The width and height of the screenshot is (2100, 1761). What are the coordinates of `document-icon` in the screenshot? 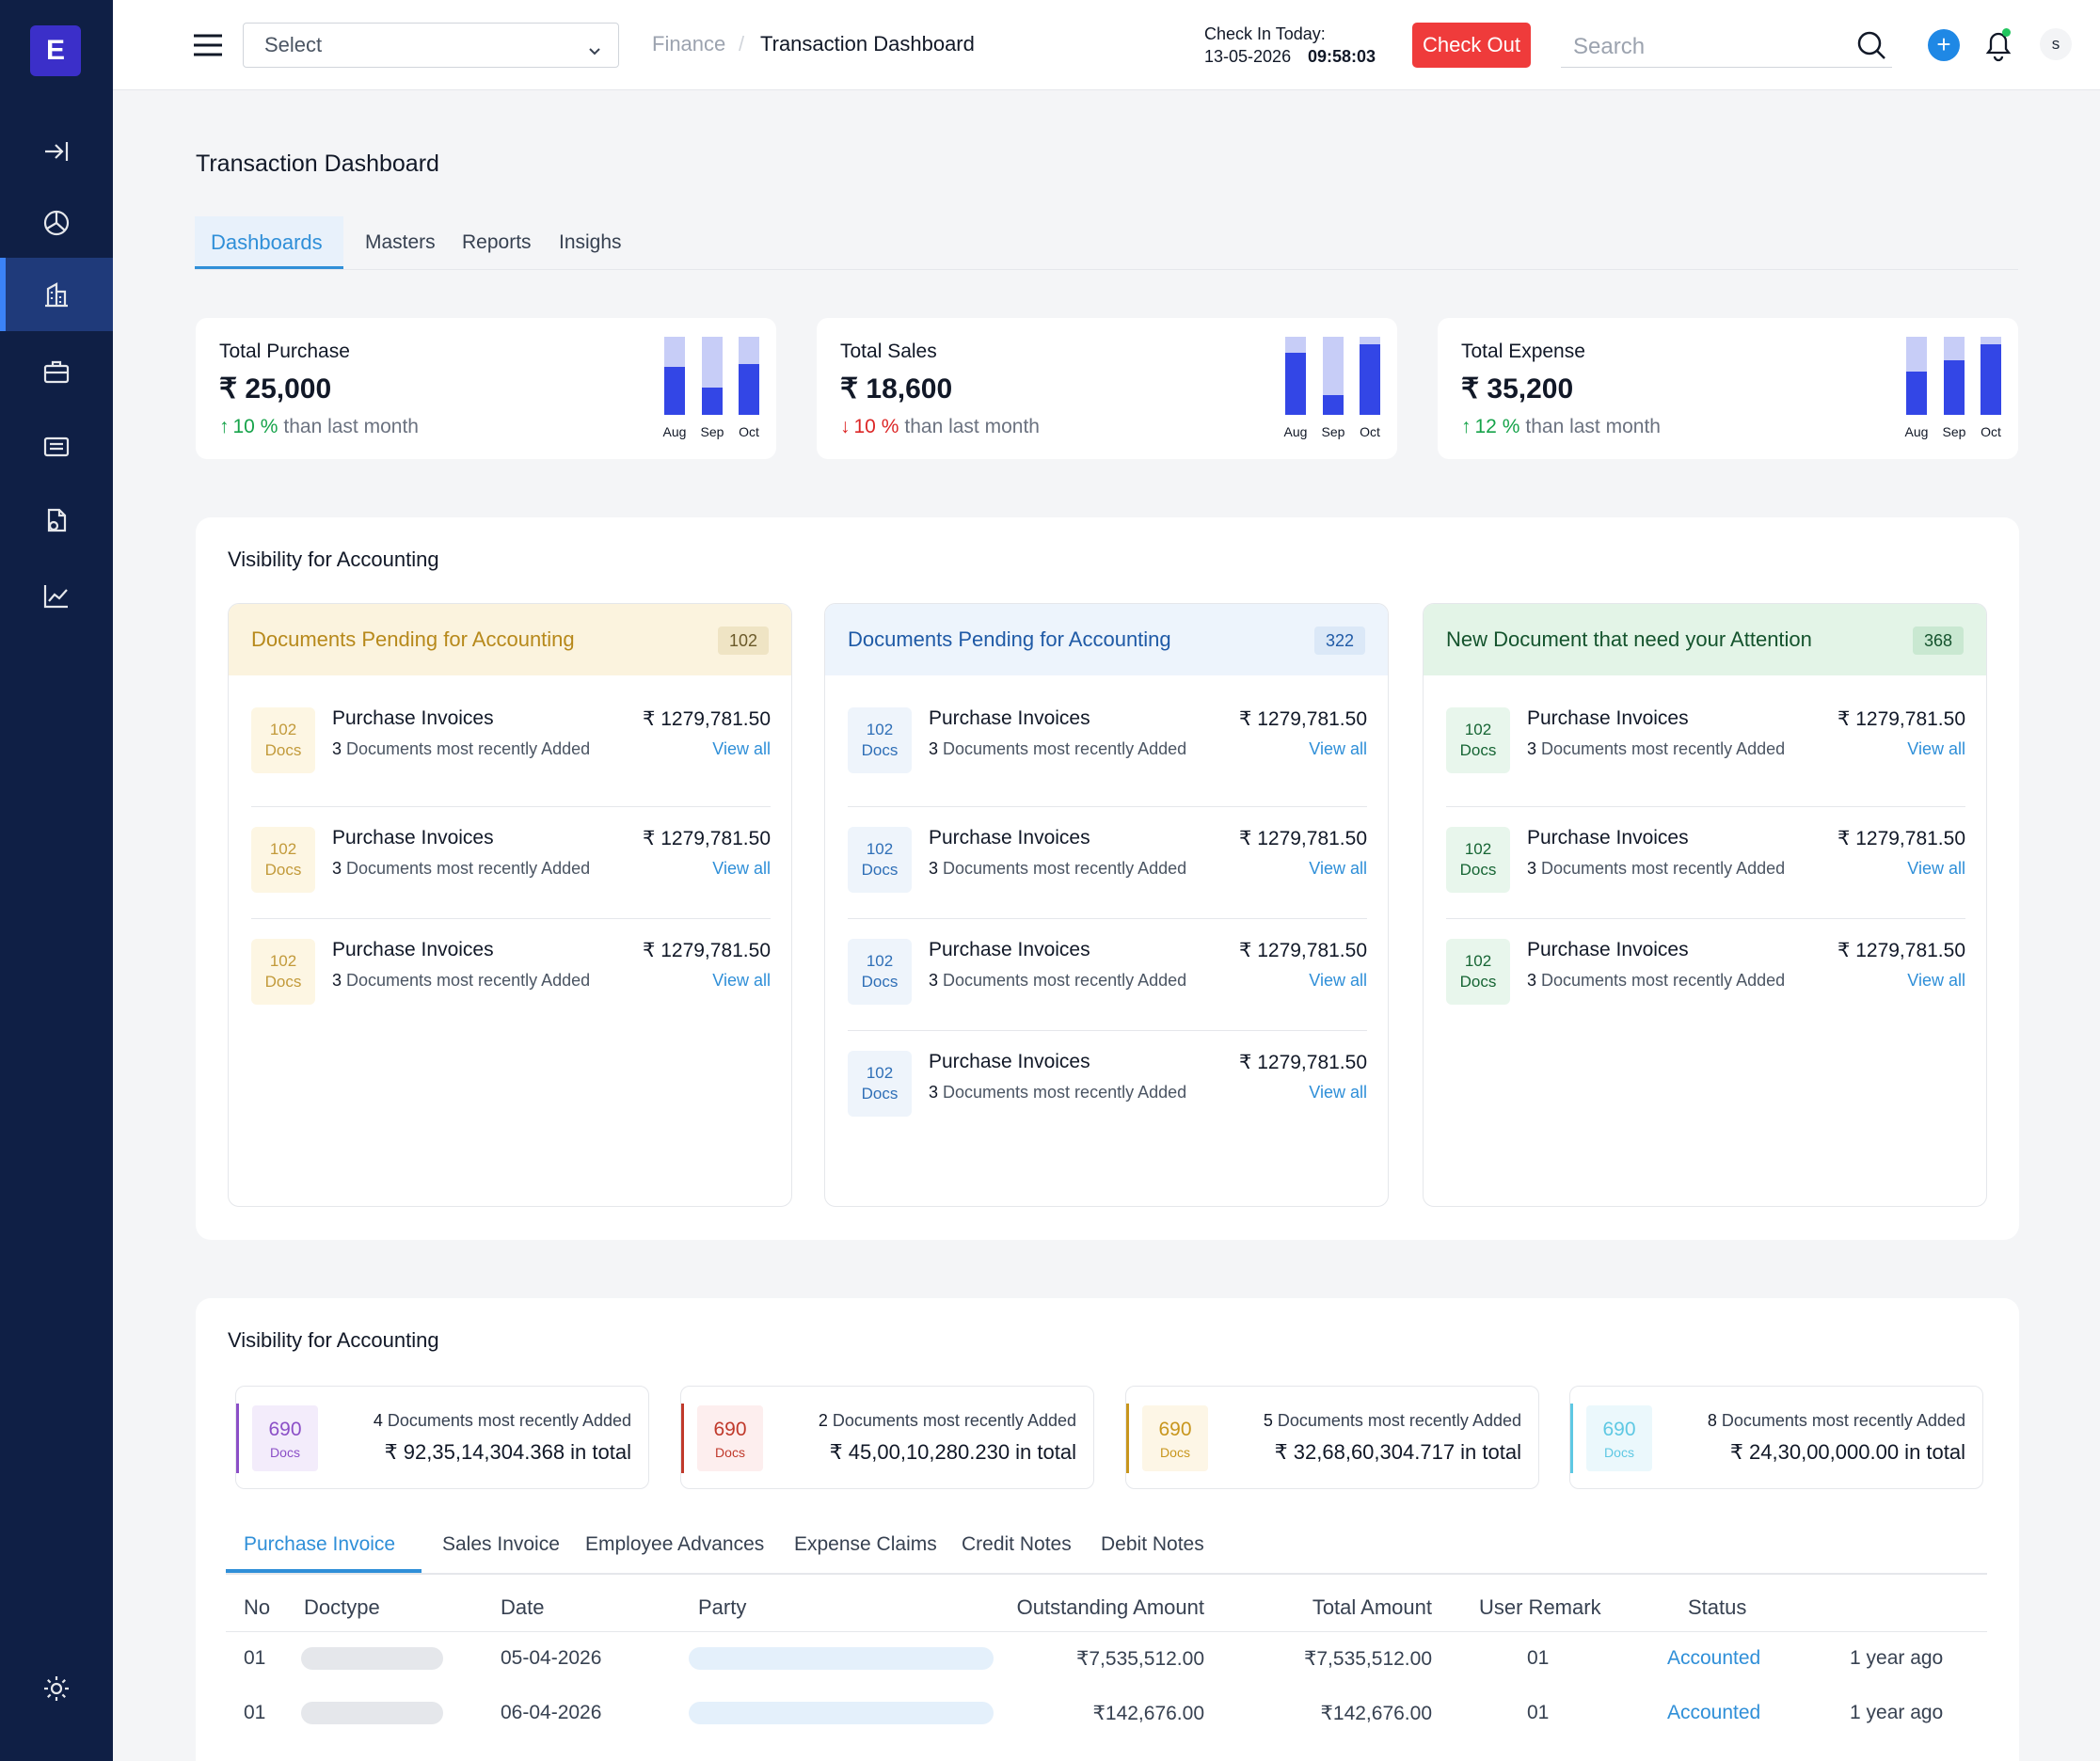 It's located at (57, 520).